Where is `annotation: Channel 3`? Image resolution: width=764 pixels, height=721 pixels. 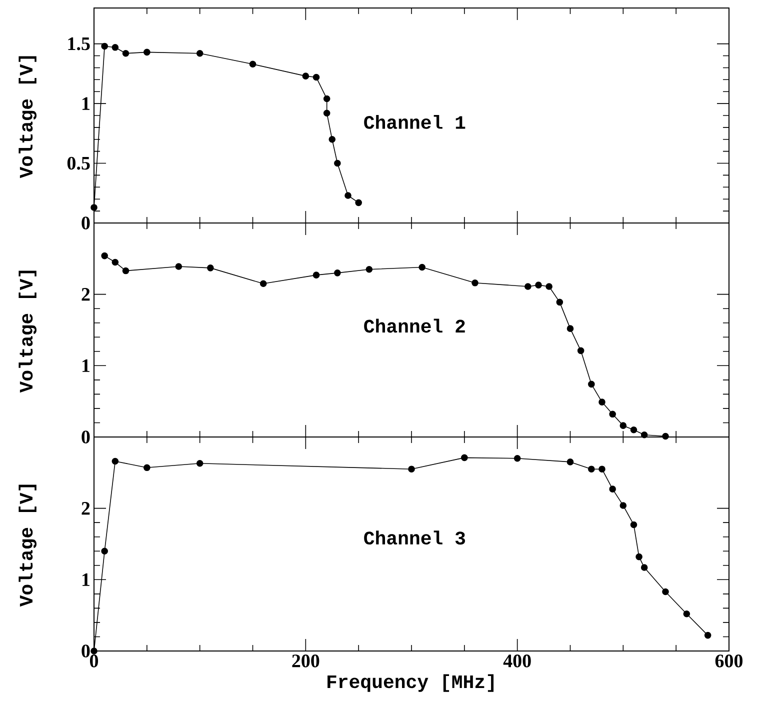
annotation: Channel 3 is located at coordinates (414, 537).